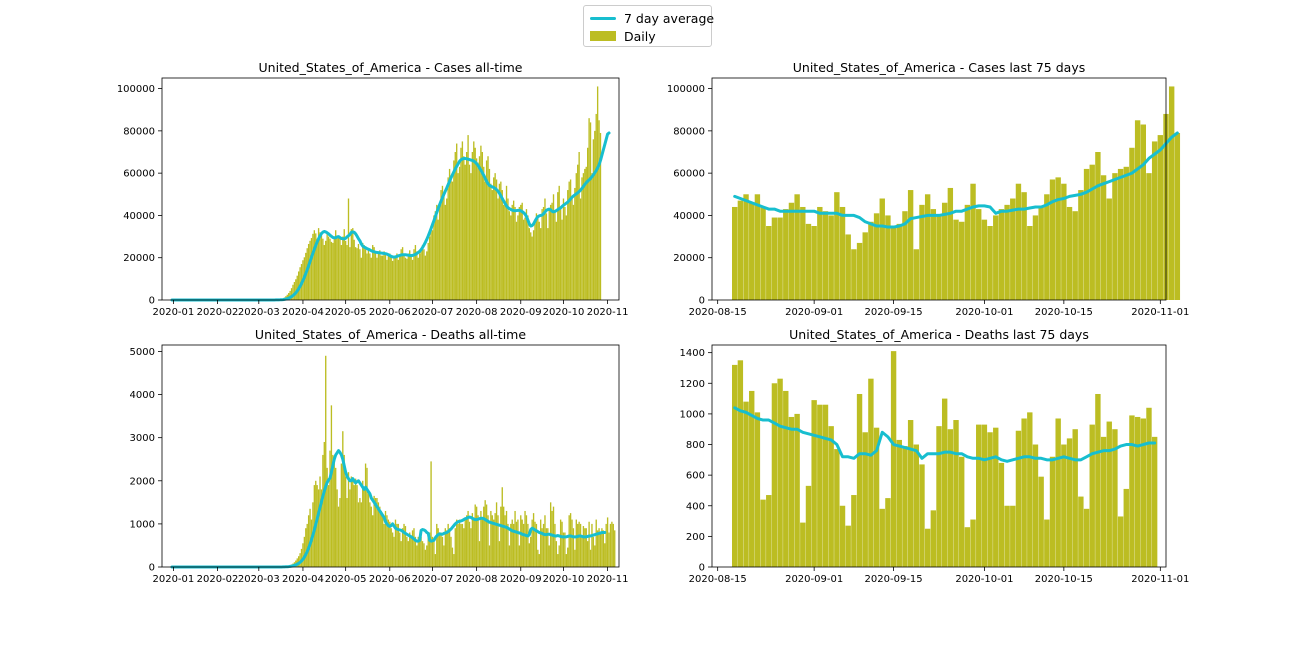 This screenshot has height=648, width=1296. Describe the element at coordinates (945, 434) in the screenshot. I see `average-line` at that location.